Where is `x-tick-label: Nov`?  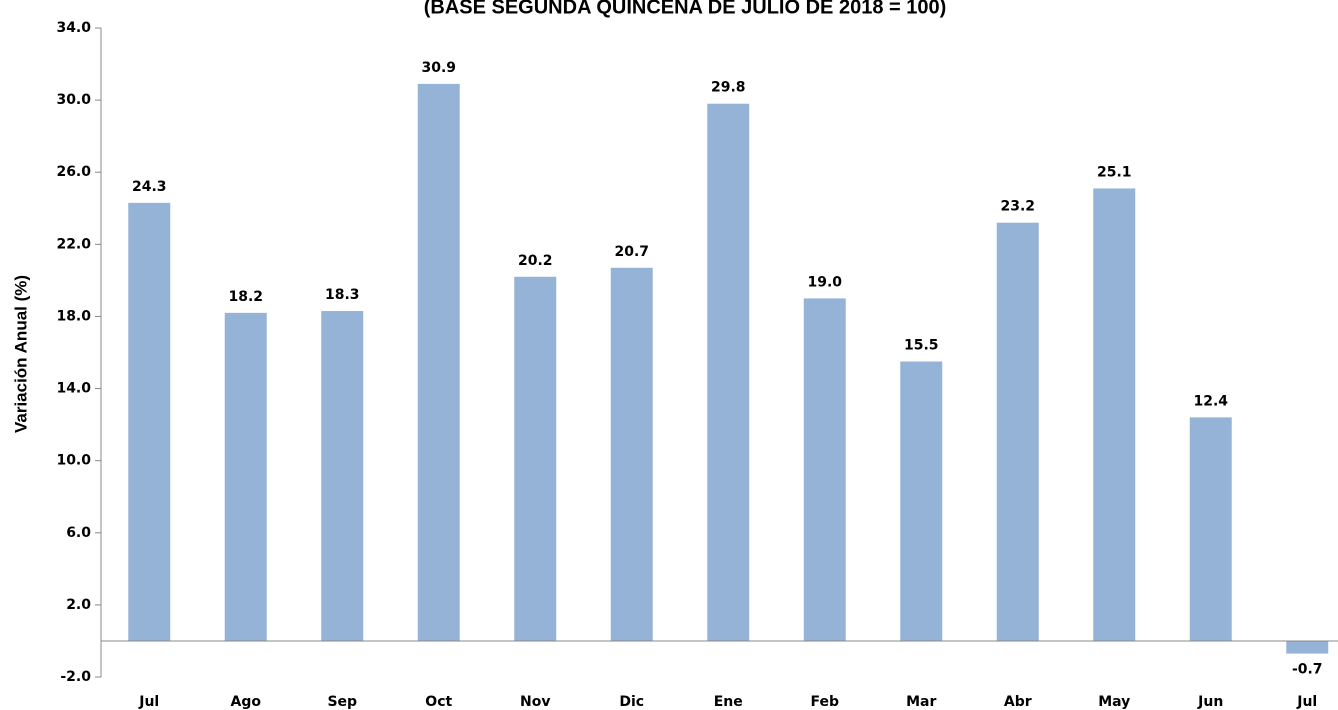 x-tick-label: Nov is located at coordinates (535, 702).